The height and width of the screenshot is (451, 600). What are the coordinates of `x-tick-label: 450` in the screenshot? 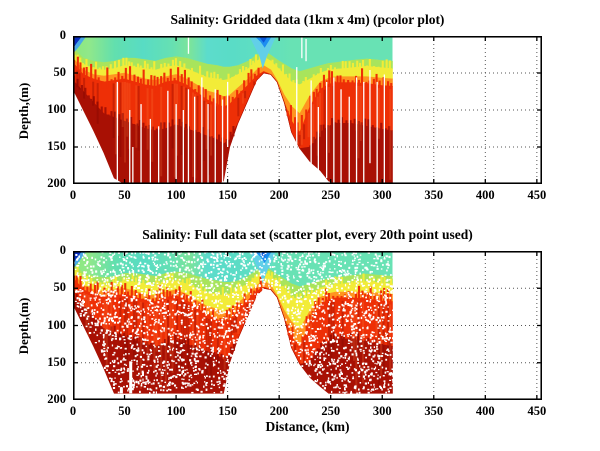 It's located at (537, 411).